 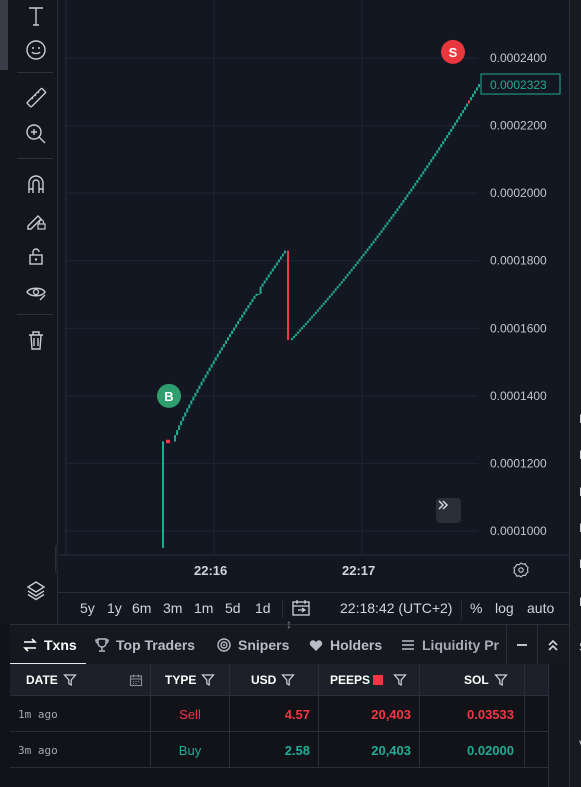 I want to click on scroll-to-realtime-button, so click(x=448, y=510).